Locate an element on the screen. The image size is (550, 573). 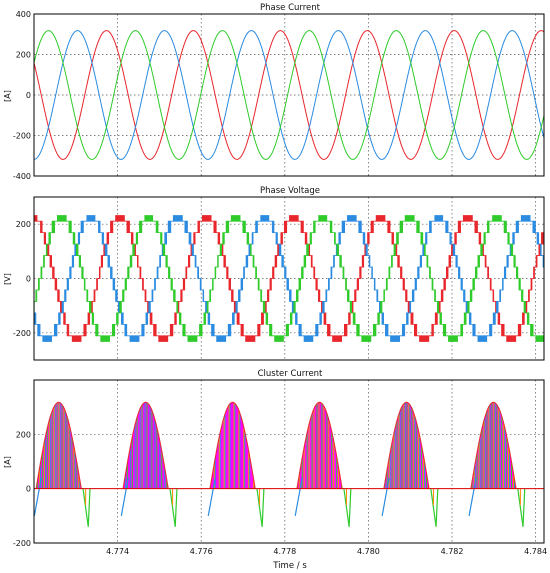
y-axis-label: [V] is located at coordinates (7, 279).